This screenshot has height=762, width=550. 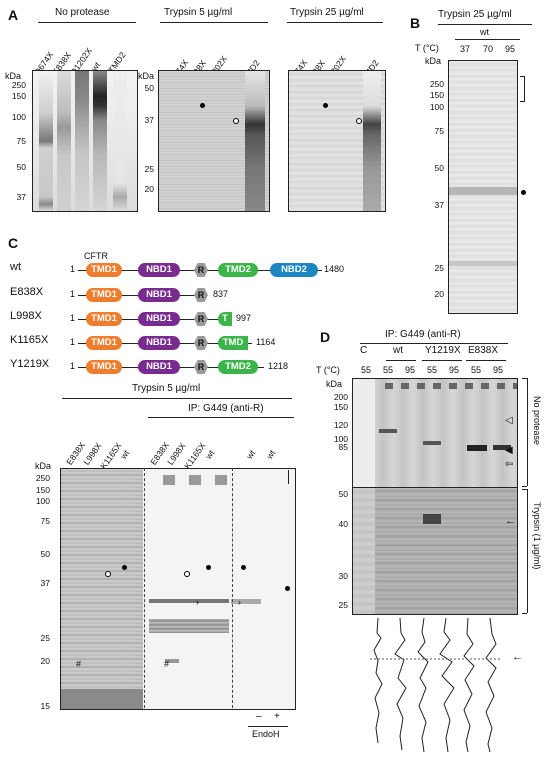 I want to click on group-label: Y1219X, so click(x=443, y=350).